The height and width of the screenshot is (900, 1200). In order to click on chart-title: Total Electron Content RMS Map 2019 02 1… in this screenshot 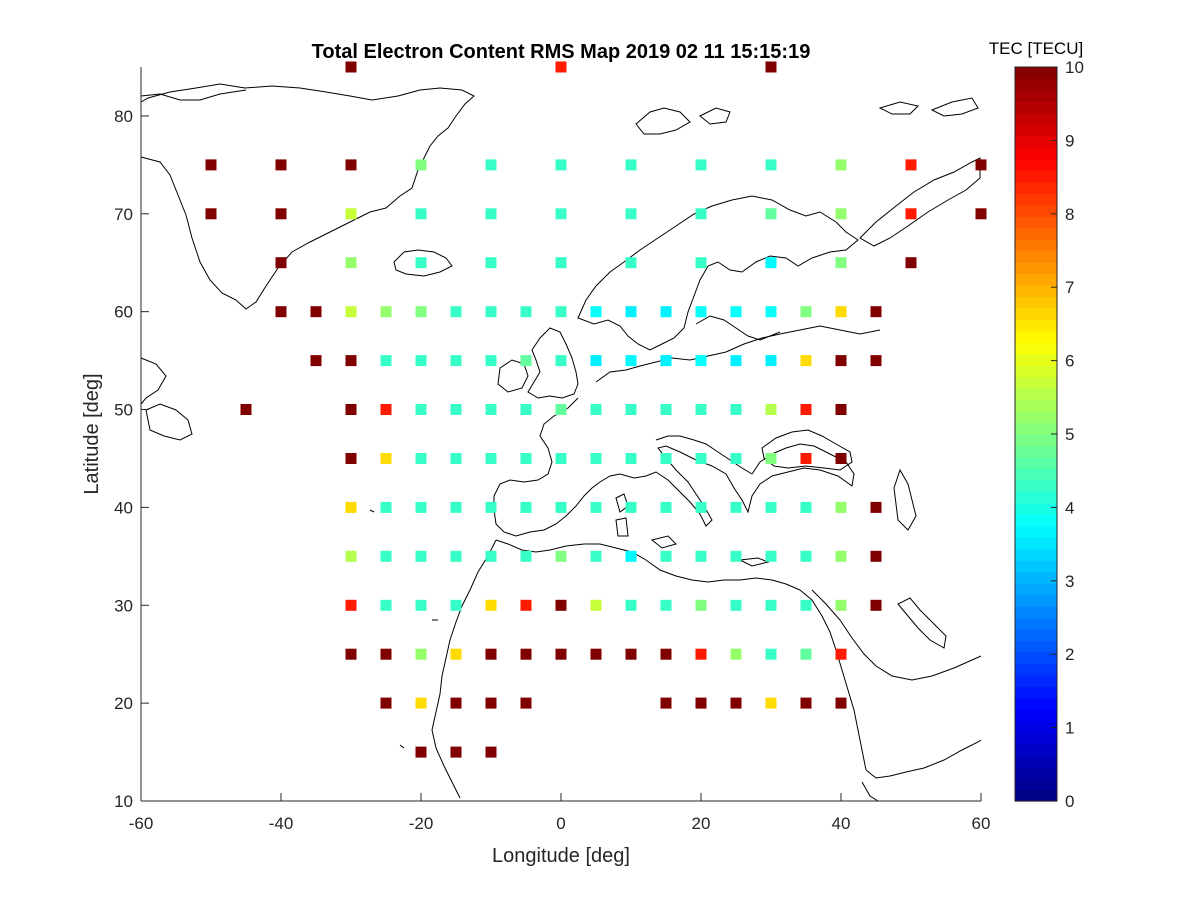, I will do `click(561, 52)`.